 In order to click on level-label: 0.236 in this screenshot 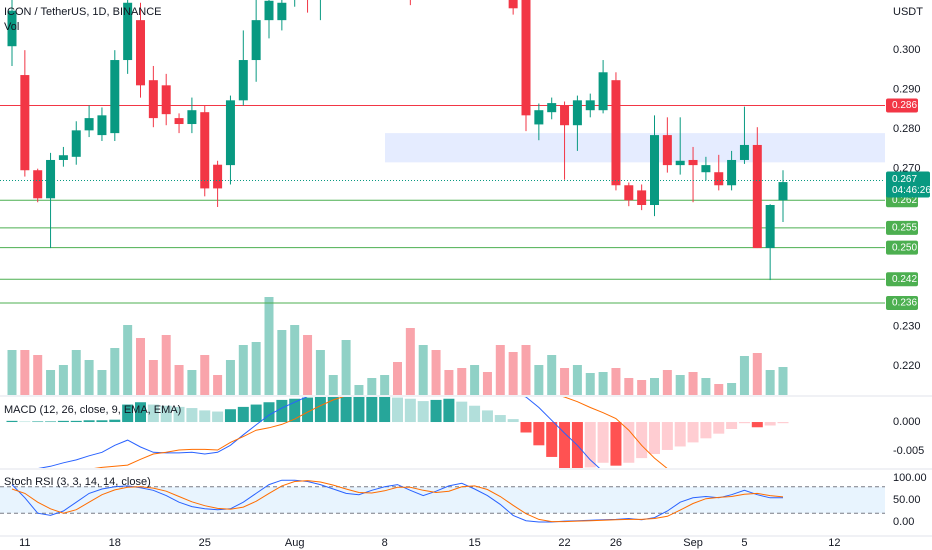, I will do `click(904, 303)`.